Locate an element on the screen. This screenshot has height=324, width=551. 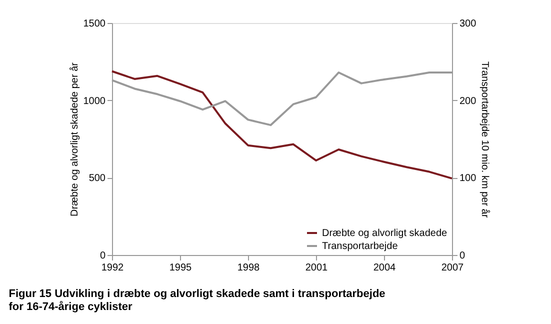
y2-tick-label: 300 is located at coordinates (468, 24).